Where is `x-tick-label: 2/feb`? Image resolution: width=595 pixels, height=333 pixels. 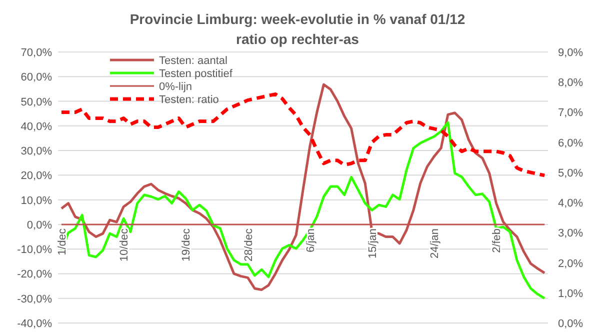 x-tick-label: 2/feb is located at coordinates (497, 240).